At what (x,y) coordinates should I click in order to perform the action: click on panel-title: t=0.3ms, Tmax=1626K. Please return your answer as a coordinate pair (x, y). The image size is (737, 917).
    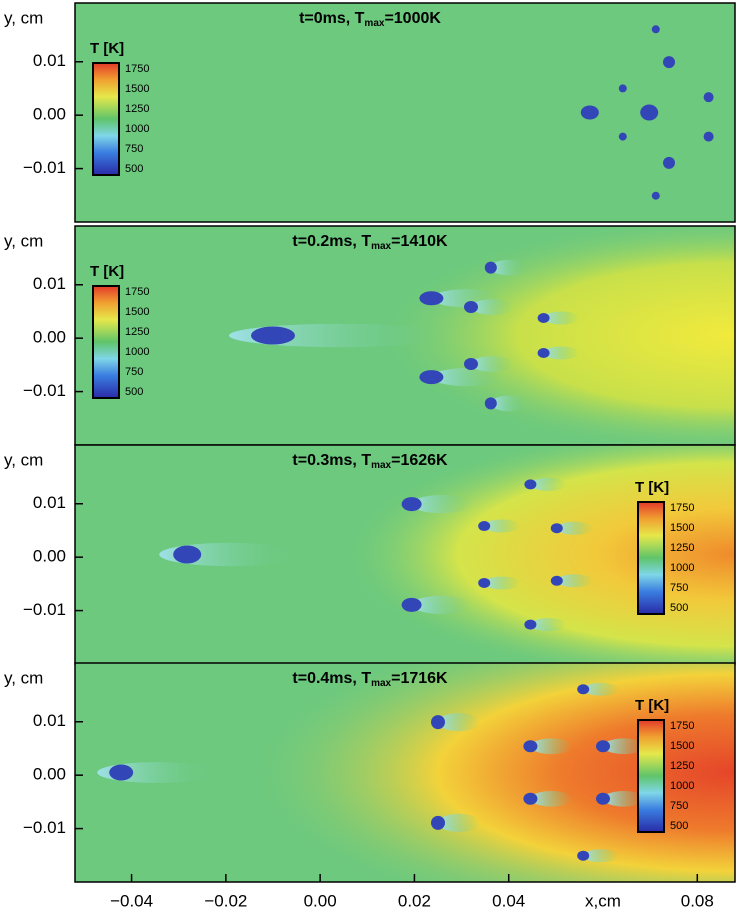
    Looking at the image, I should click on (370, 461).